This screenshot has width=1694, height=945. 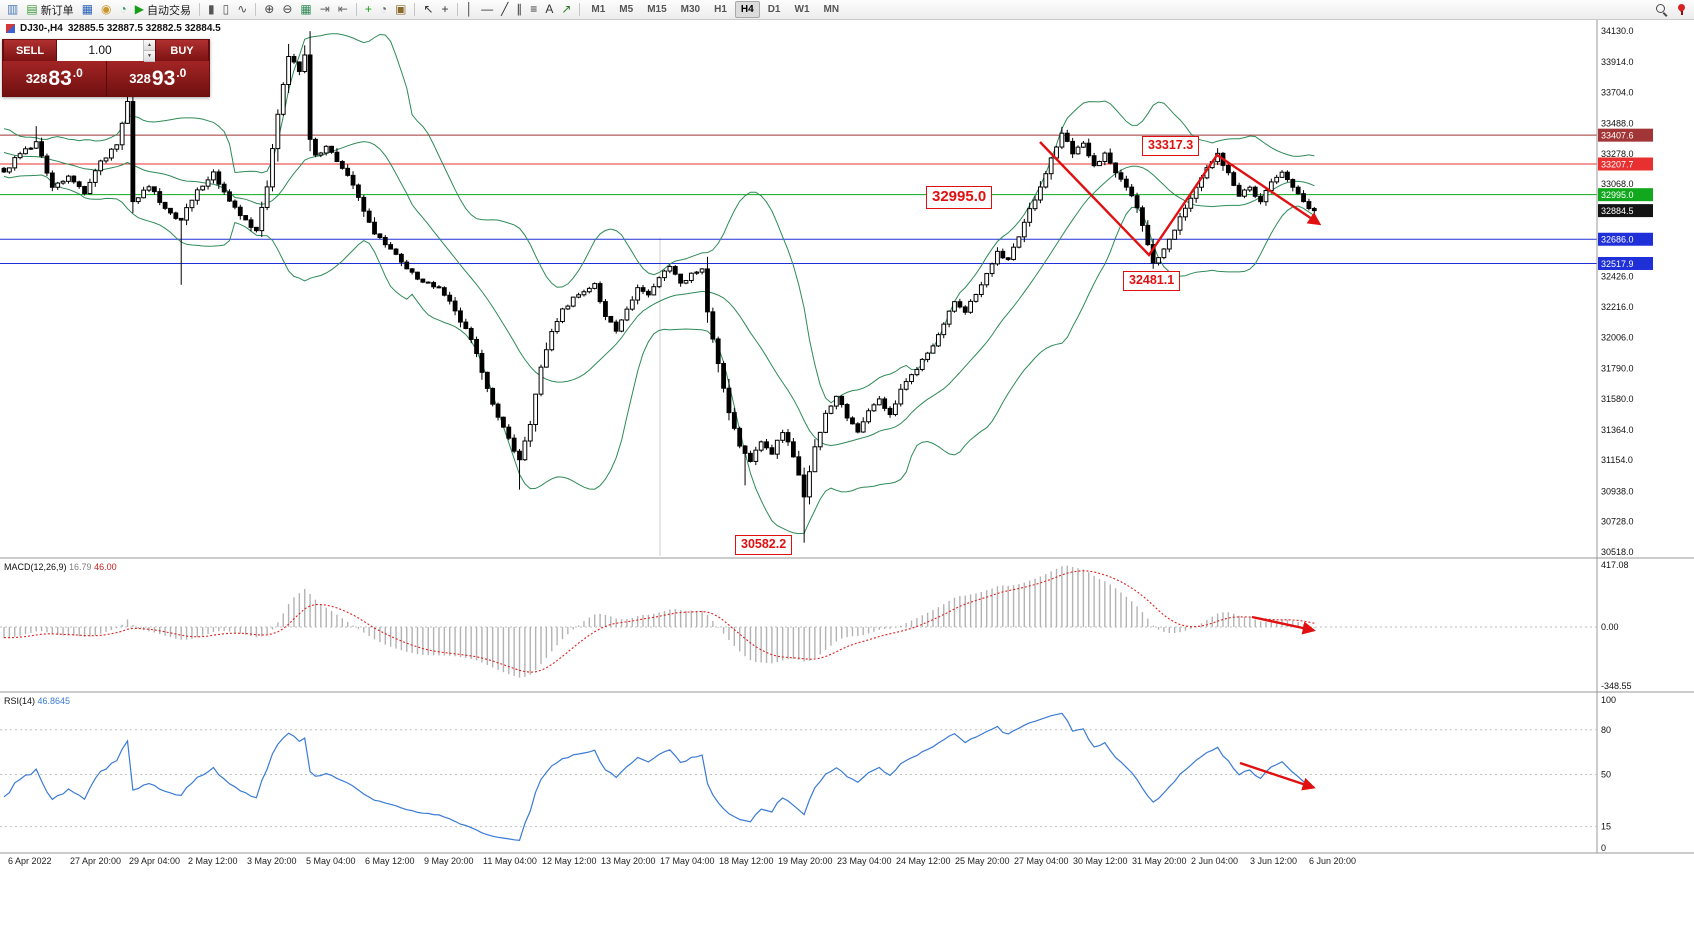 I want to click on price-badge-32995.0: 32995.0, so click(x=1625, y=195).